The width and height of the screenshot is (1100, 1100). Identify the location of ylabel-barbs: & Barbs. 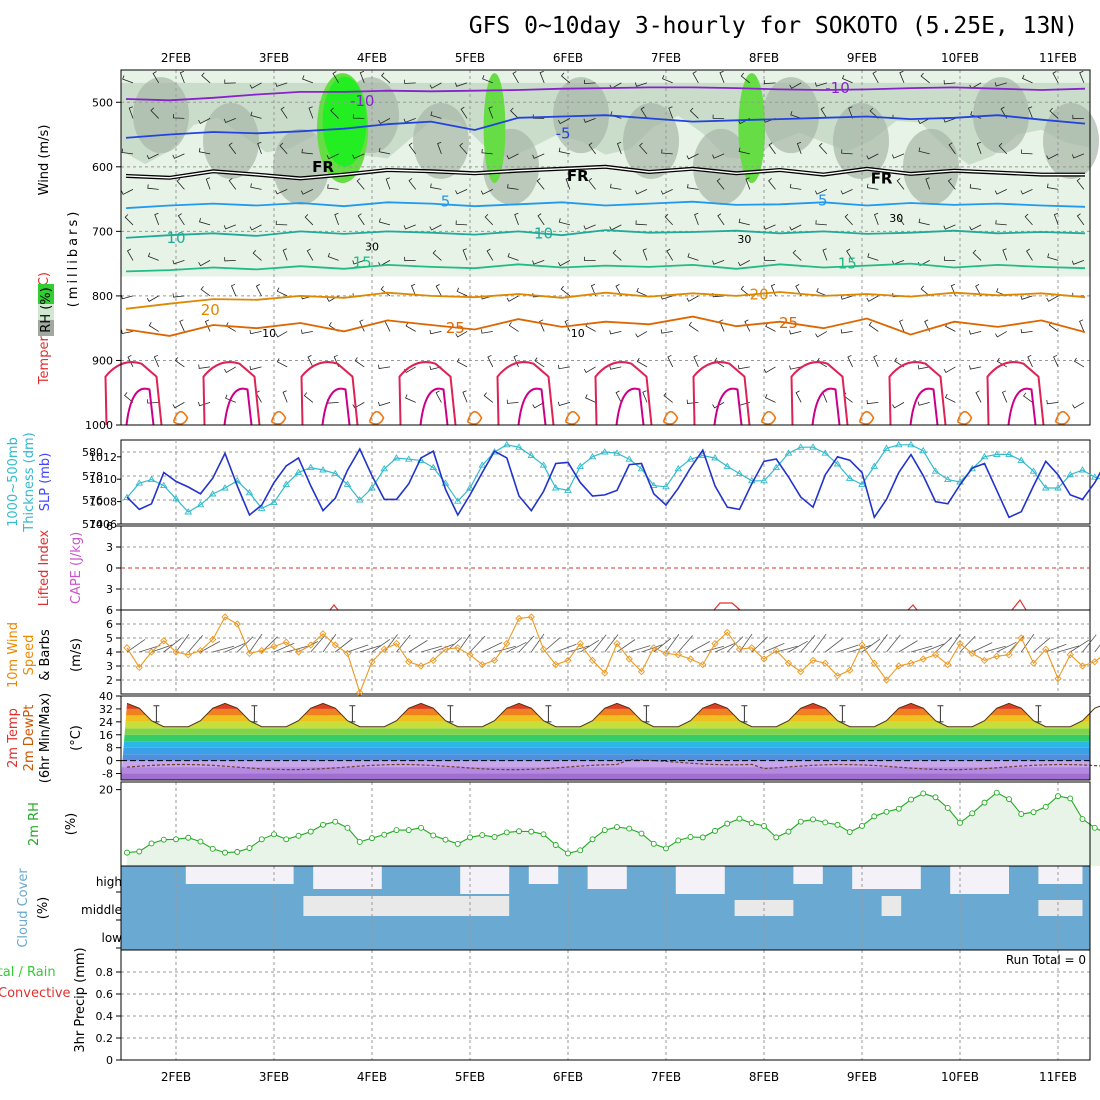
(45, 655).